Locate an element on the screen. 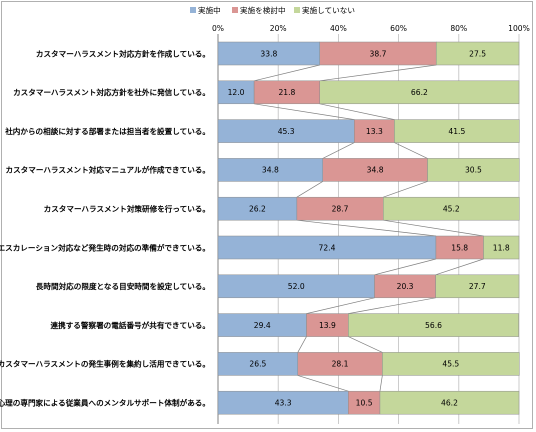  data-label: 11.8 is located at coordinates (501, 247).